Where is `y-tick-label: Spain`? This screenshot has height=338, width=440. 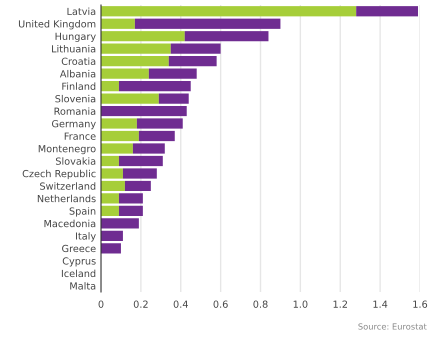 y-tick-label: Spain is located at coordinates (83, 212).